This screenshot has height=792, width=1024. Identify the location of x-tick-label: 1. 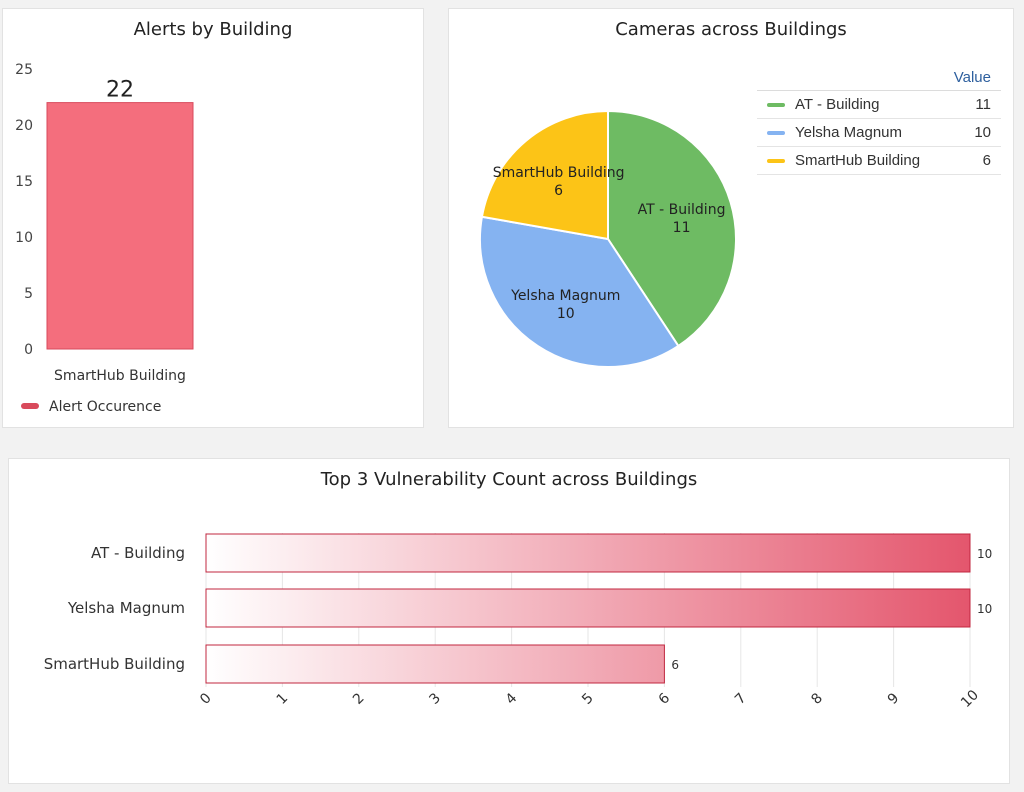
(283, 699).